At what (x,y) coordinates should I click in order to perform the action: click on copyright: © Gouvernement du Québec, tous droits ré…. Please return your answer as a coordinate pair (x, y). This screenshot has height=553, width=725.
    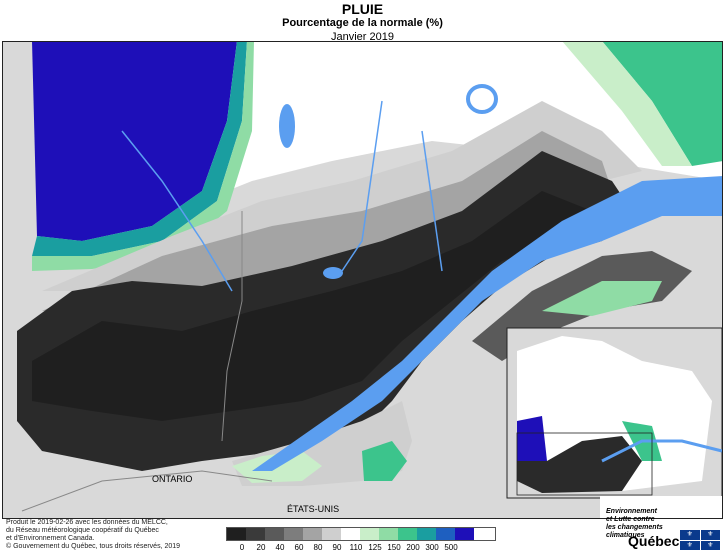
    Looking at the image, I should click on (93, 546).